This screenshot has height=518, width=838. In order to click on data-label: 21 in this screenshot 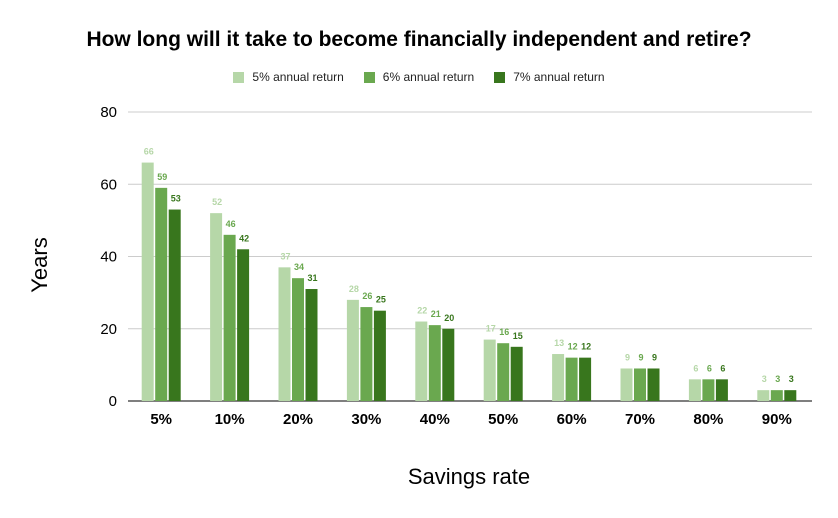, I will do `click(436, 314)`.